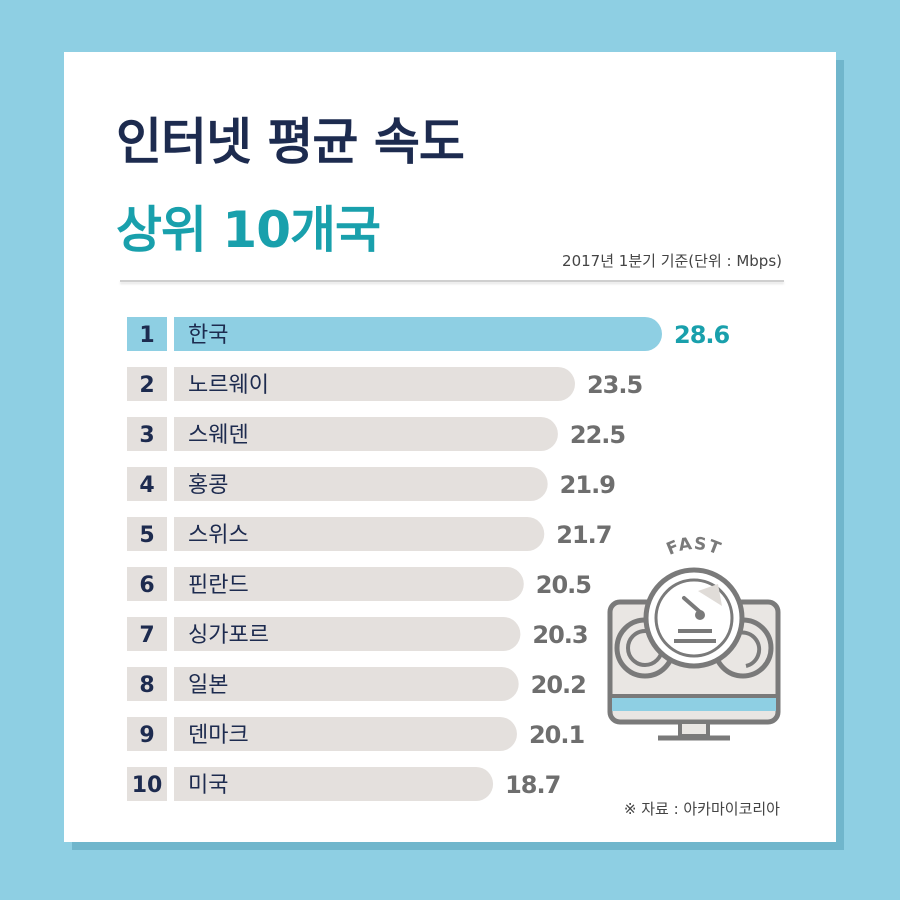 Image resolution: width=900 pixels, height=900 pixels. I want to click on rank-label: 10, so click(147, 785).